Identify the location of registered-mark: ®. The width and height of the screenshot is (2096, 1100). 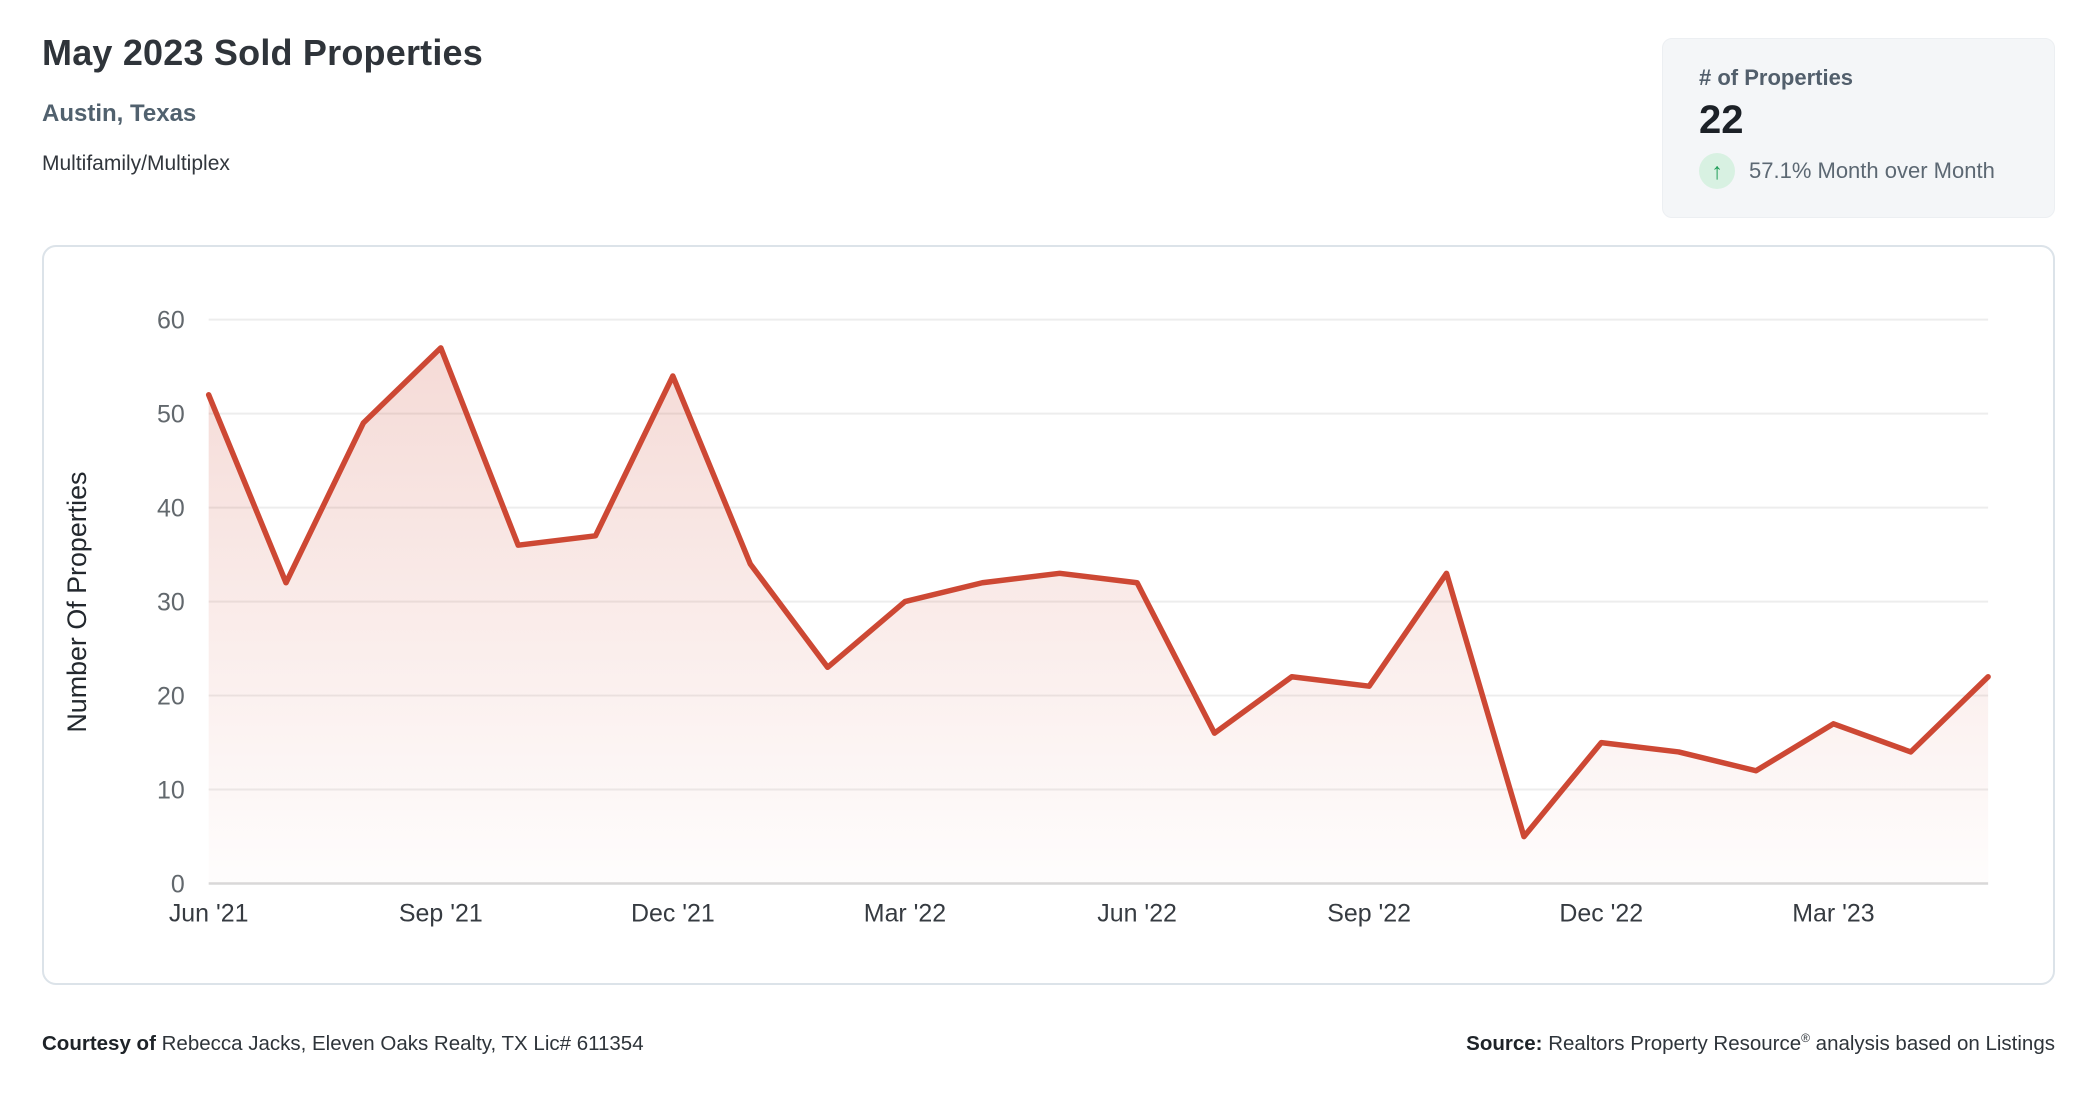
(1805, 1038).